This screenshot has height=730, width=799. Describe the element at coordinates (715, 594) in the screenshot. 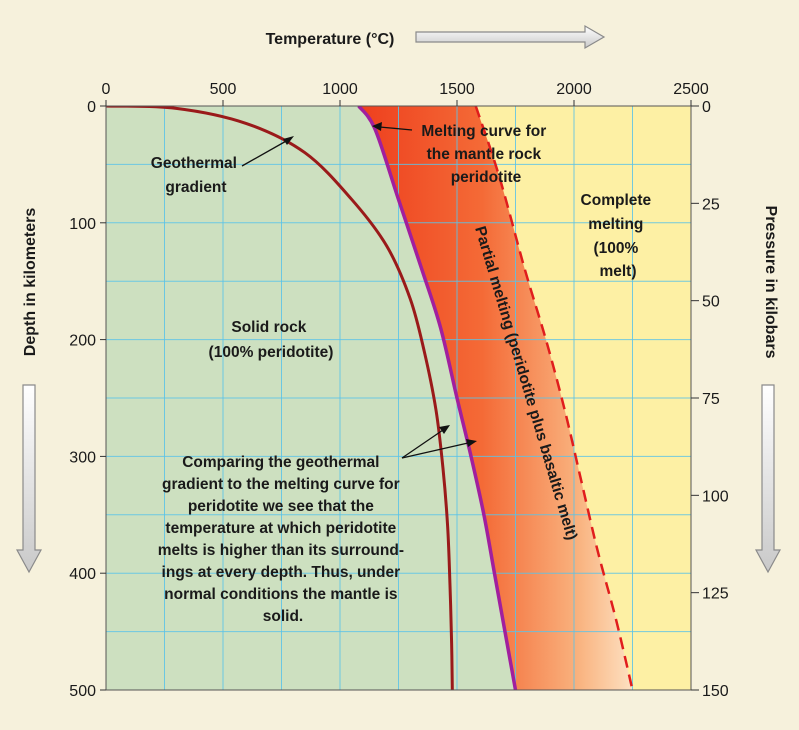

I see `y-right-tick-label: 125` at that location.